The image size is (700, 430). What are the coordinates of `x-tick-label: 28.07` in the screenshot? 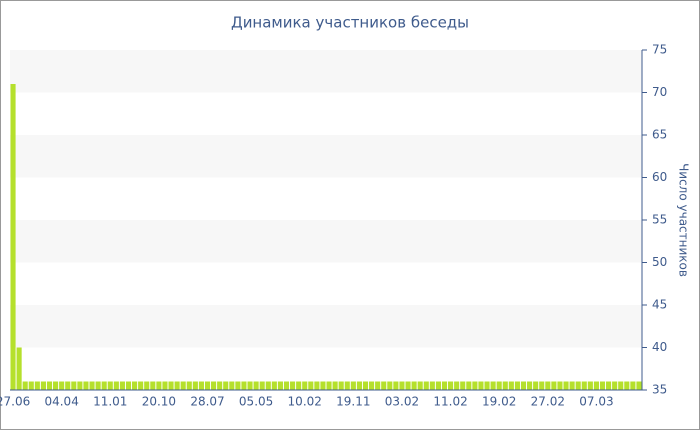 It's located at (207, 402).